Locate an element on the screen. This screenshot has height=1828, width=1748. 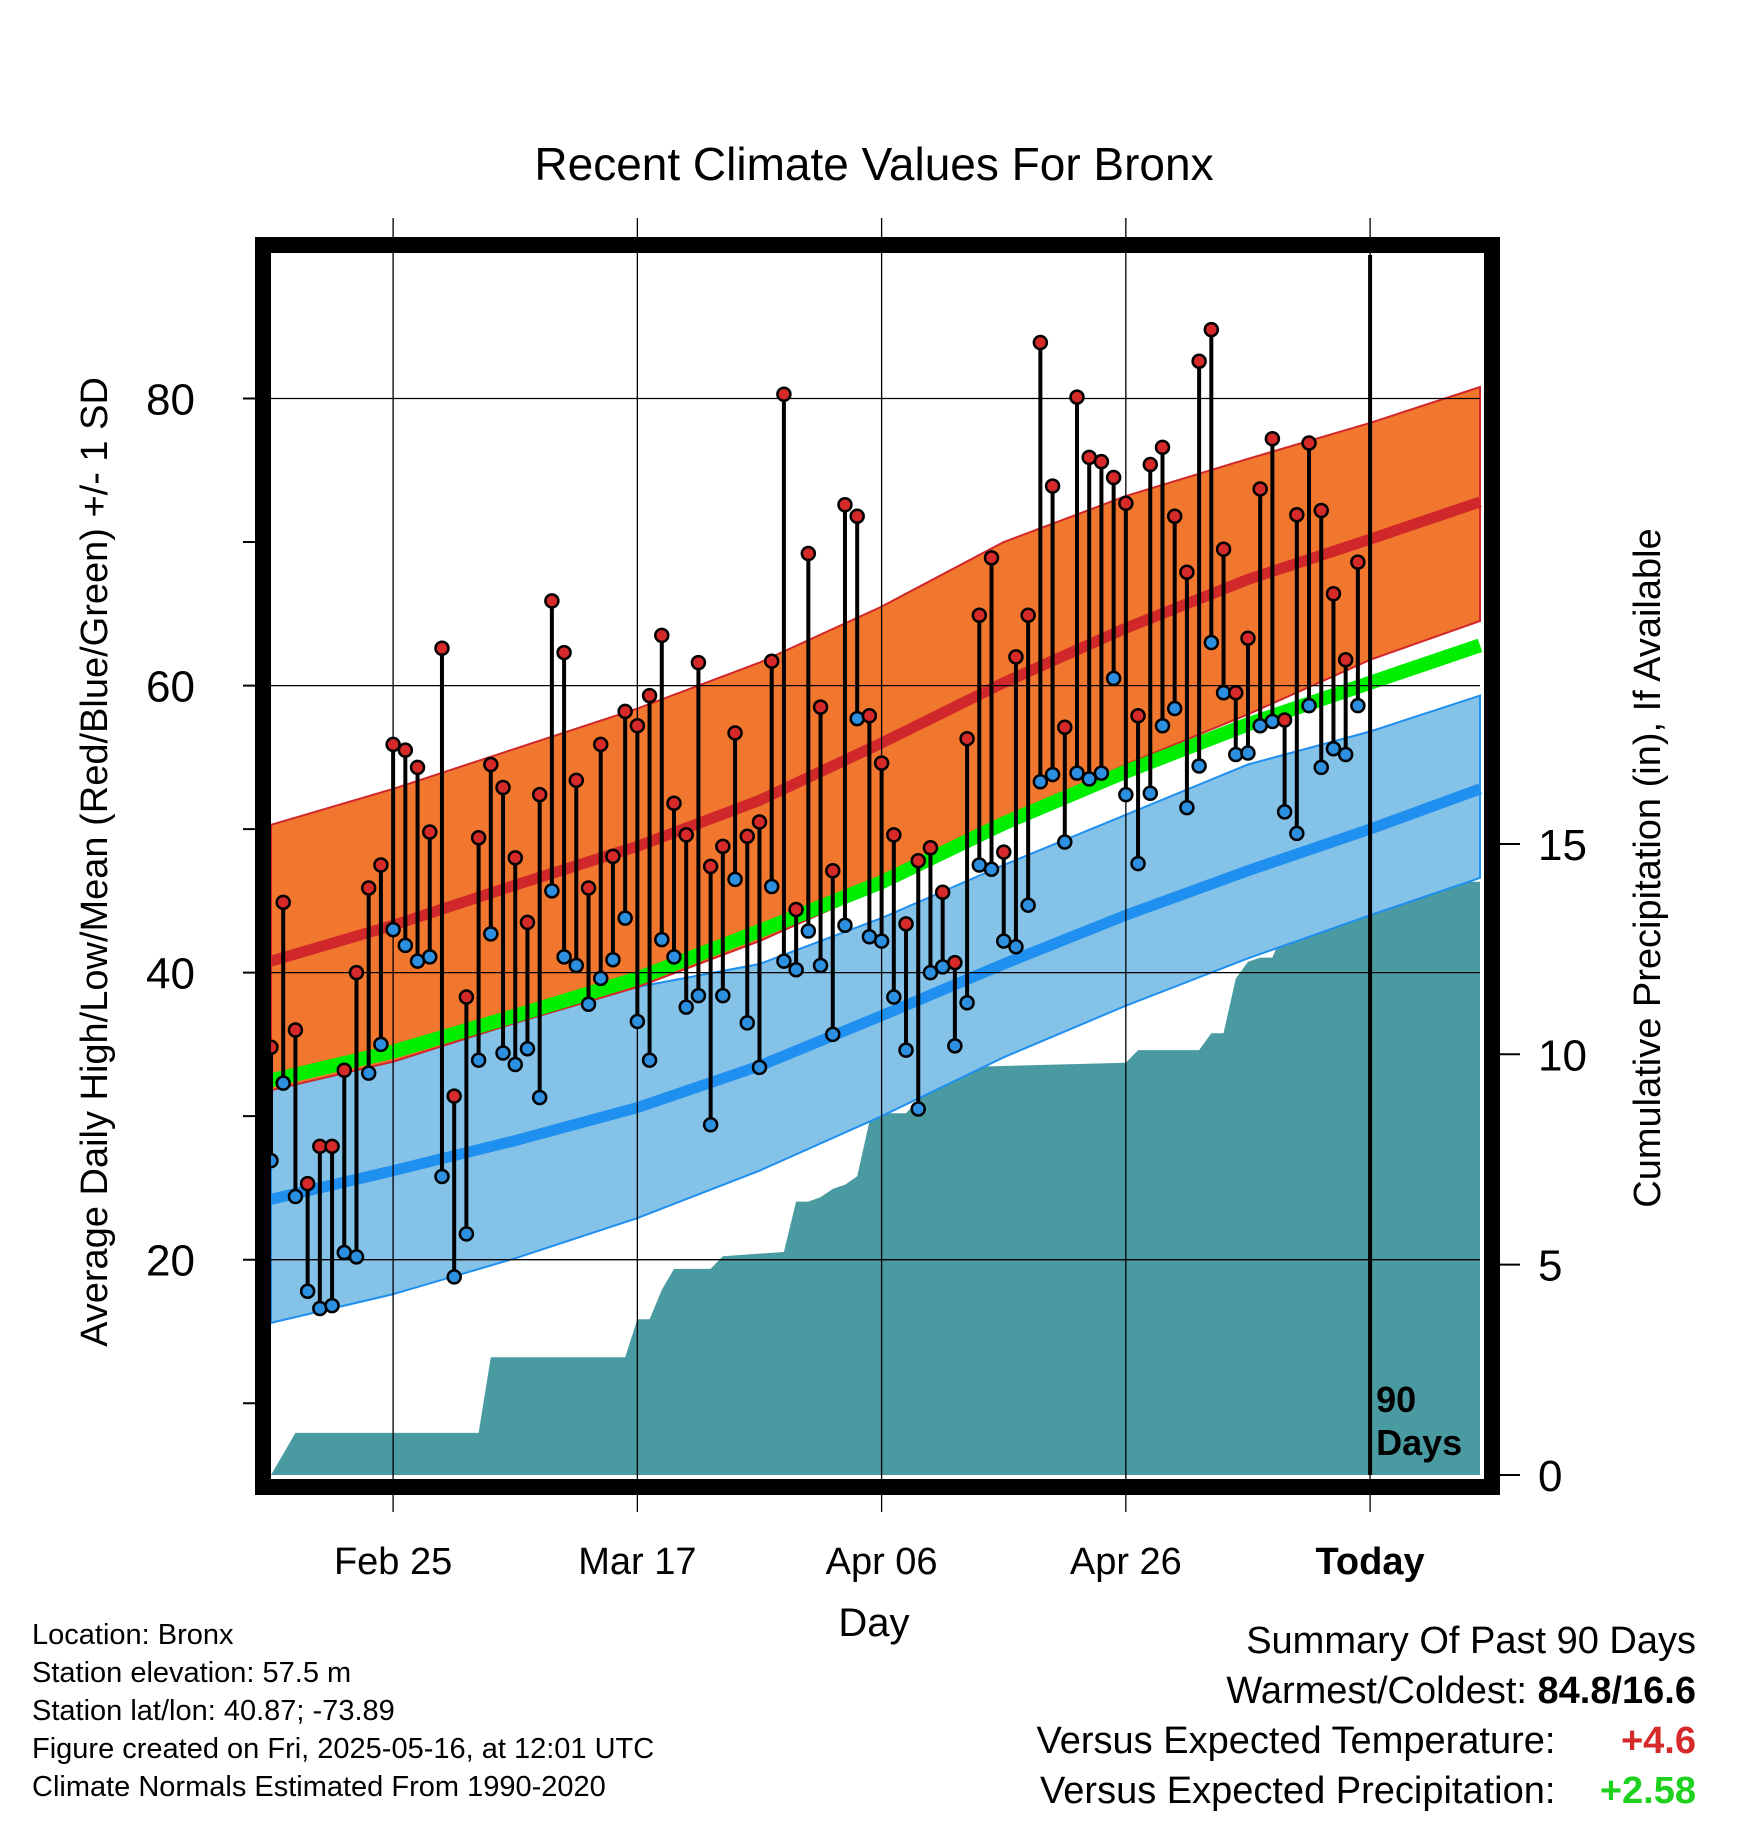
temp-anomaly-value: +4.6 is located at coordinates (1658, 1741).